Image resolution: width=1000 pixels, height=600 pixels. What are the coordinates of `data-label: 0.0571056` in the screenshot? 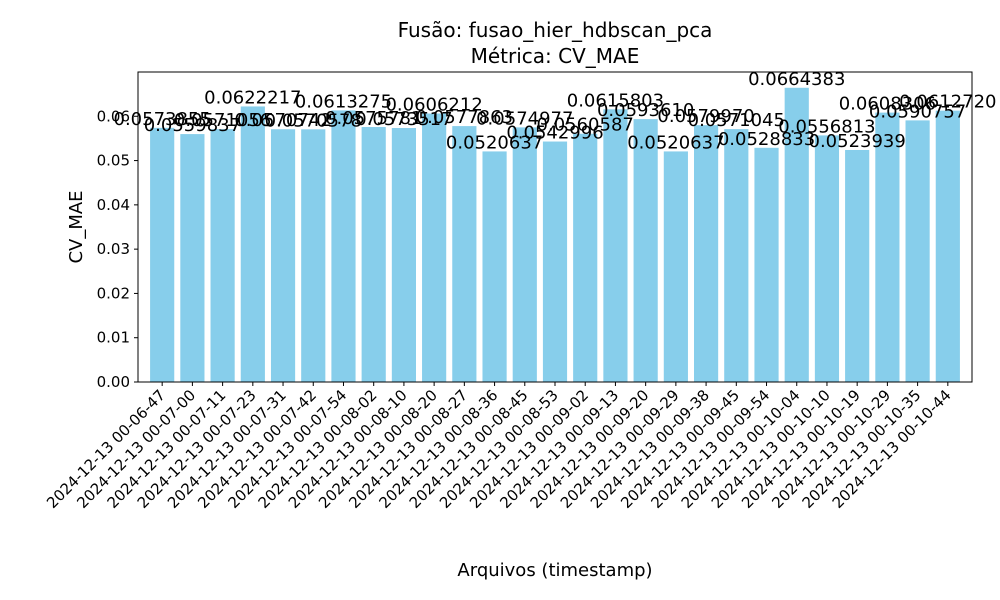 It's located at (222, 120).